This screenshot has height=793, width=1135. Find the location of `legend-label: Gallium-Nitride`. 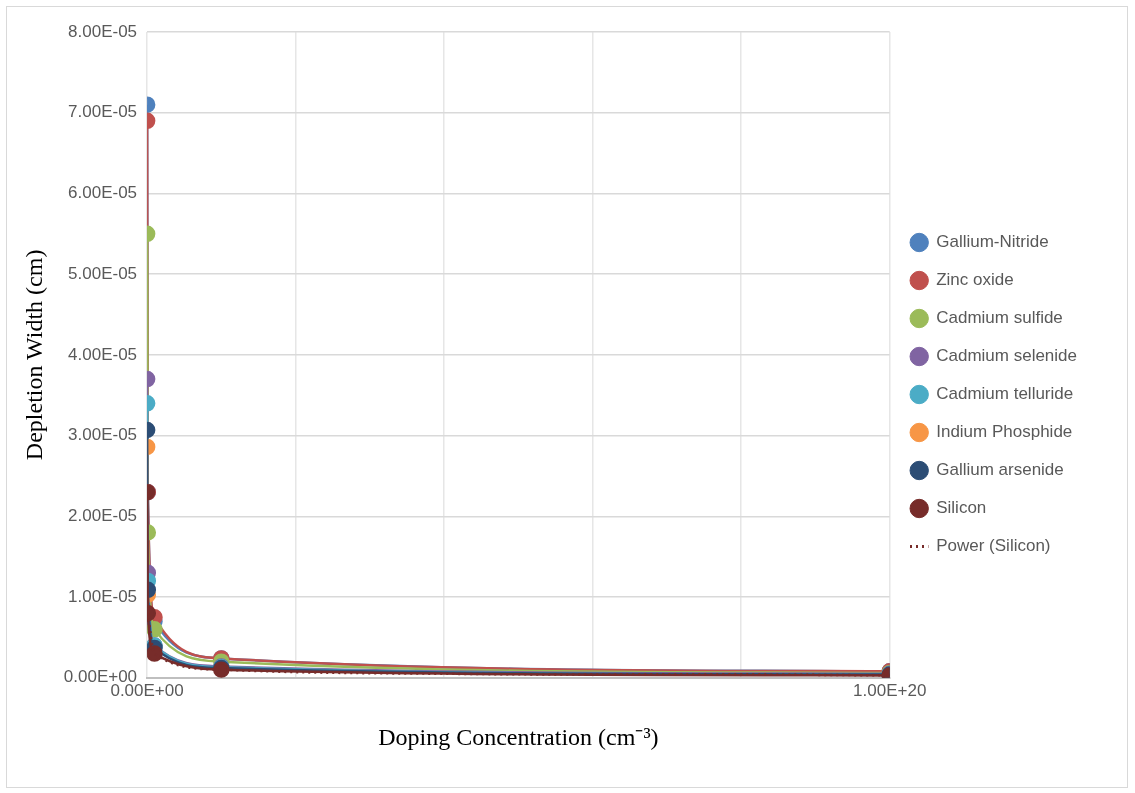

legend-label: Gallium-Nitride is located at coordinates (992, 242).